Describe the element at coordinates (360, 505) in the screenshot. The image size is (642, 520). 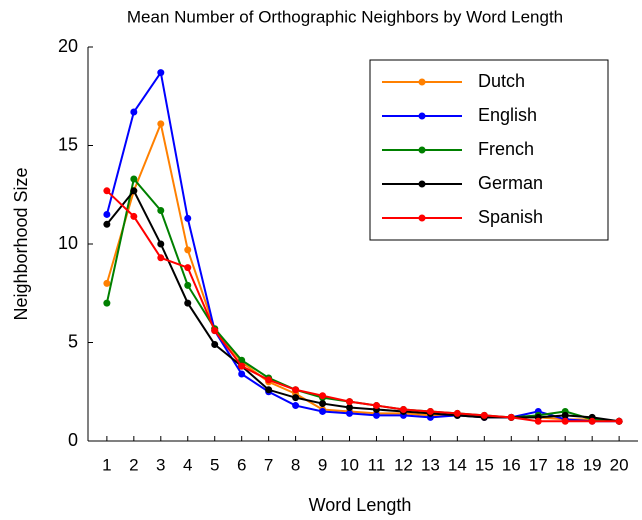
I see `x-axis-label: Word Length` at that location.